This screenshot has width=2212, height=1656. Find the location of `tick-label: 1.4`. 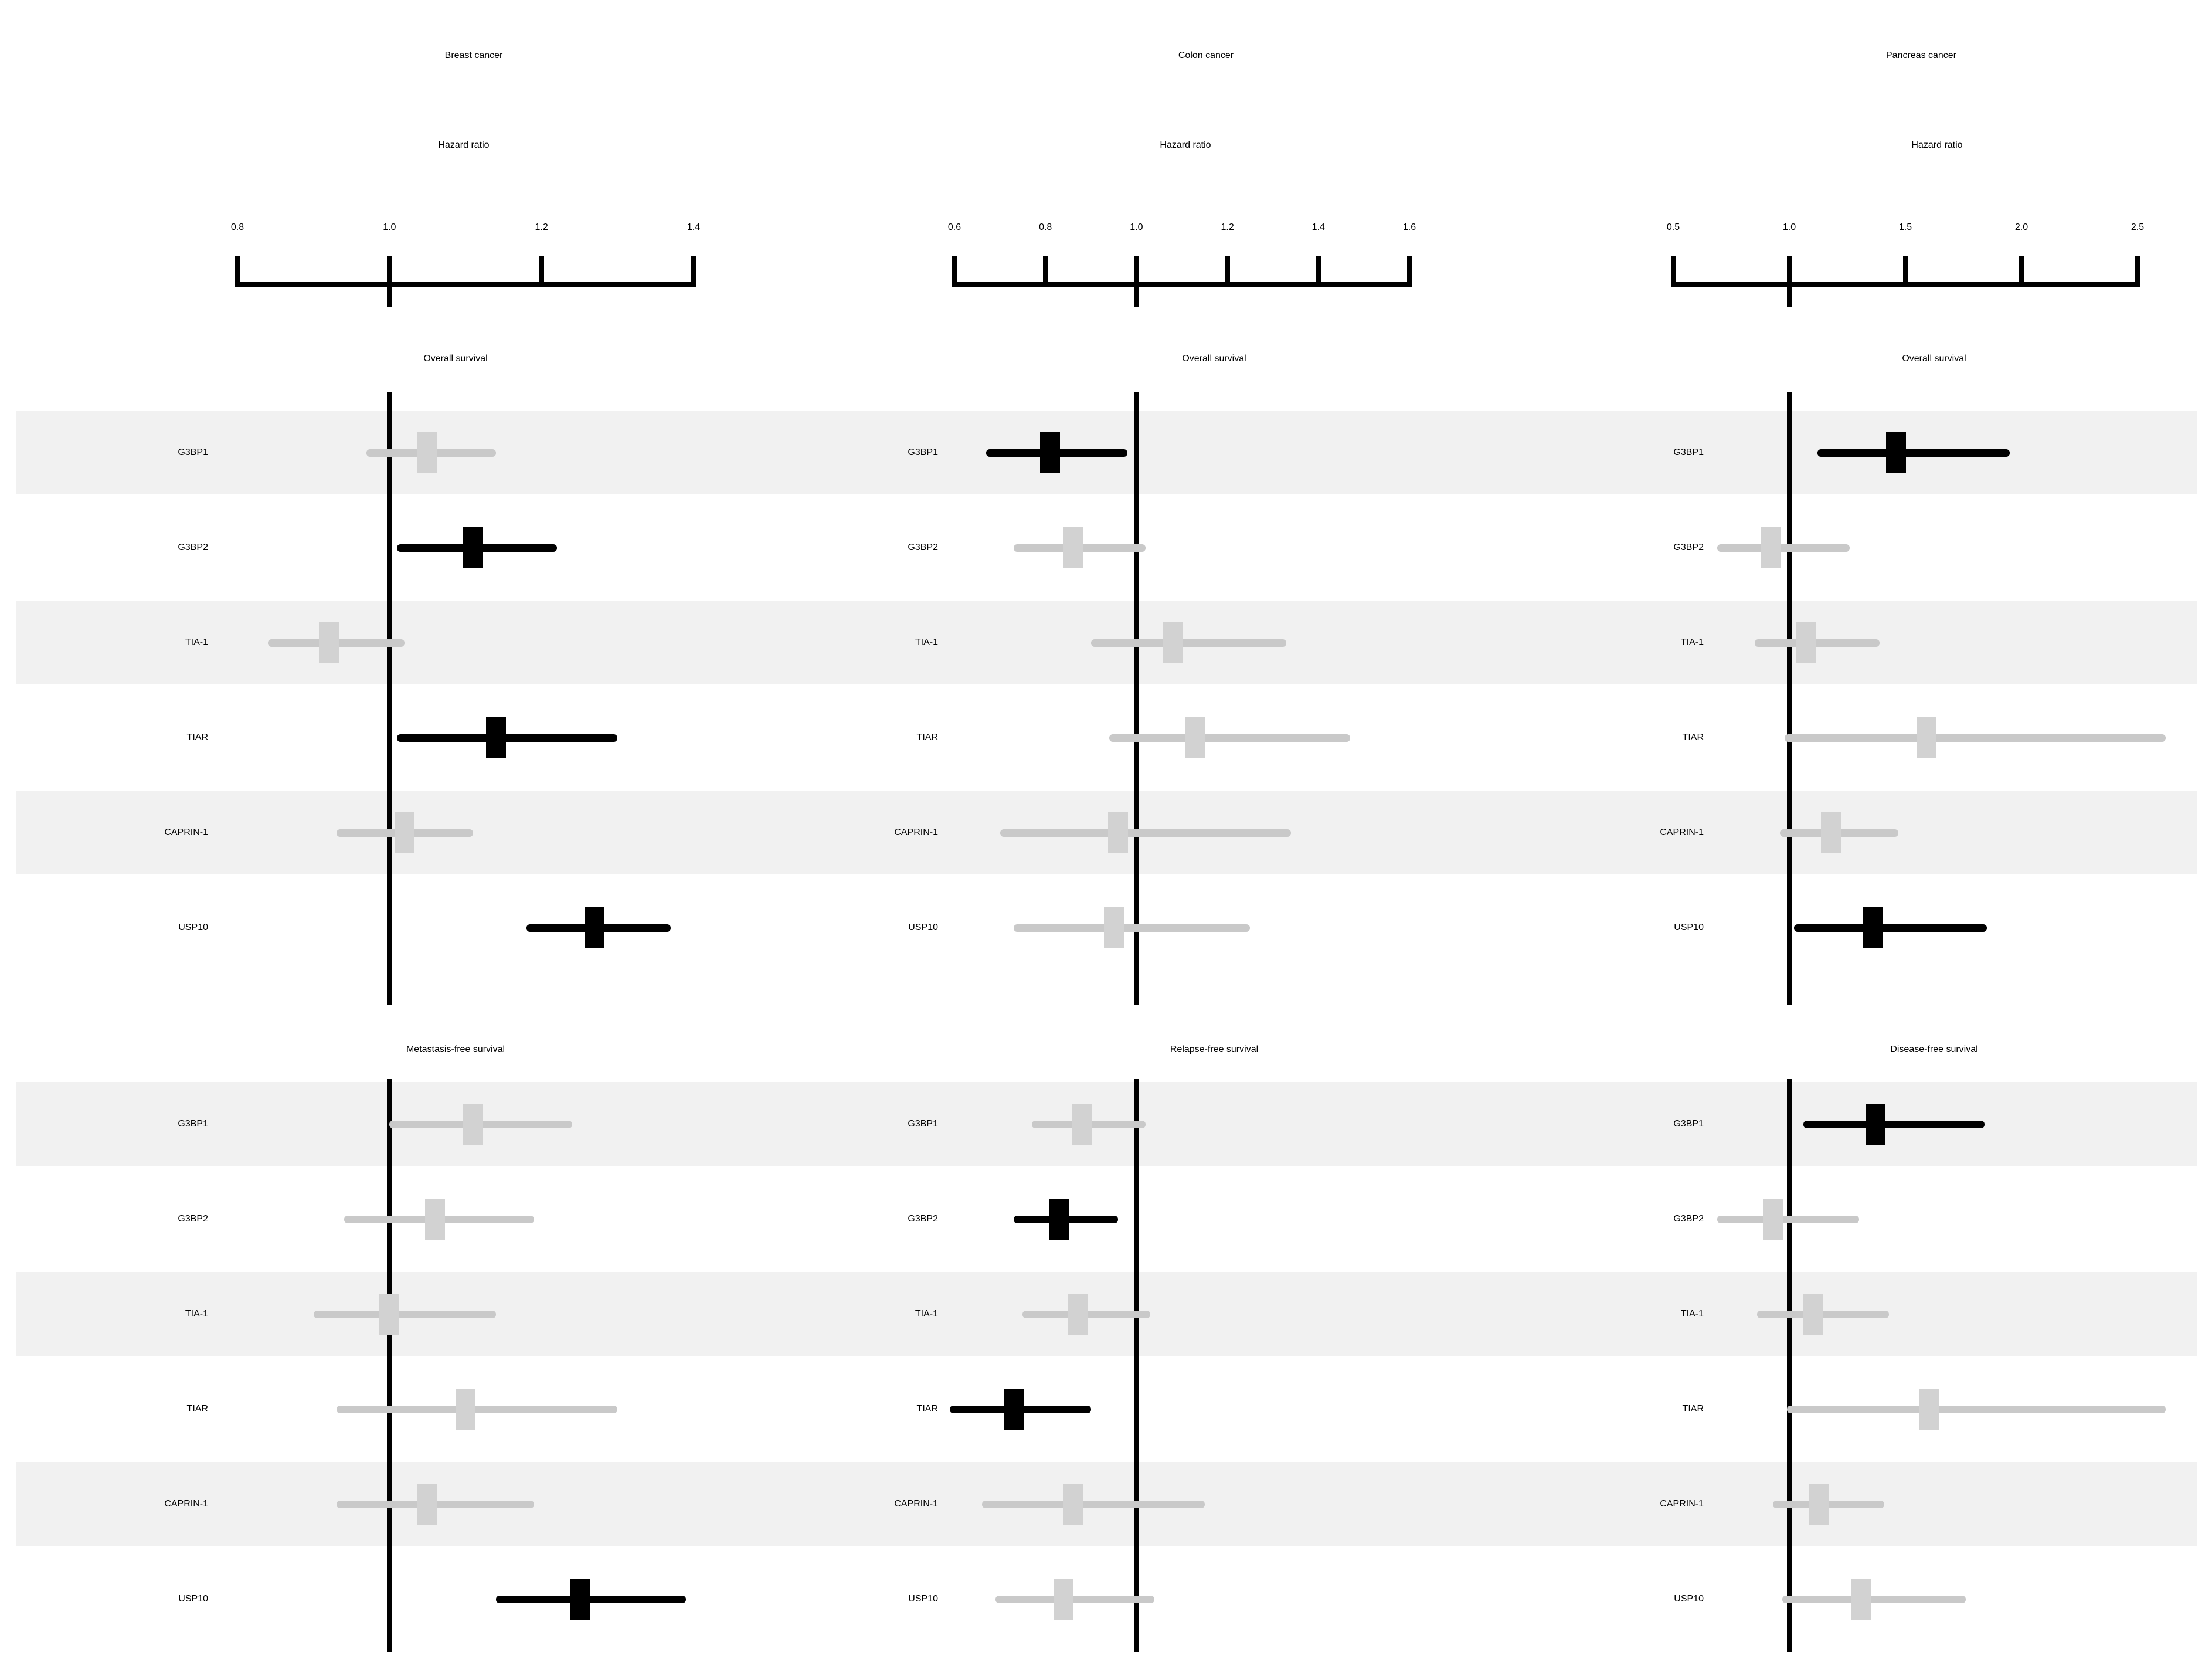

tick-label: 1.4 is located at coordinates (694, 227).